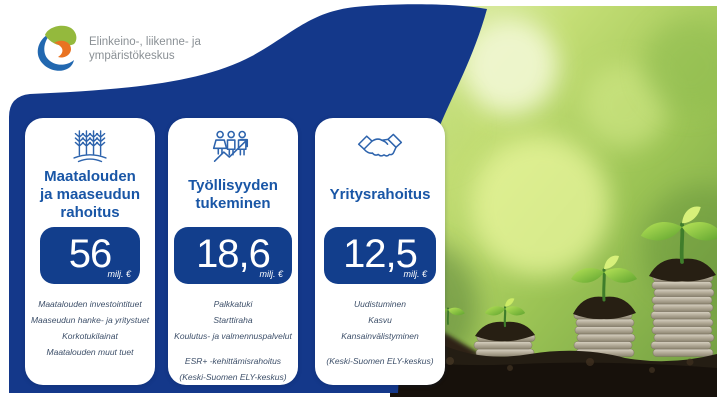 The width and height of the screenshot is (720, 405). I want to click on funding-item: Kasvu, so click(380, 320).